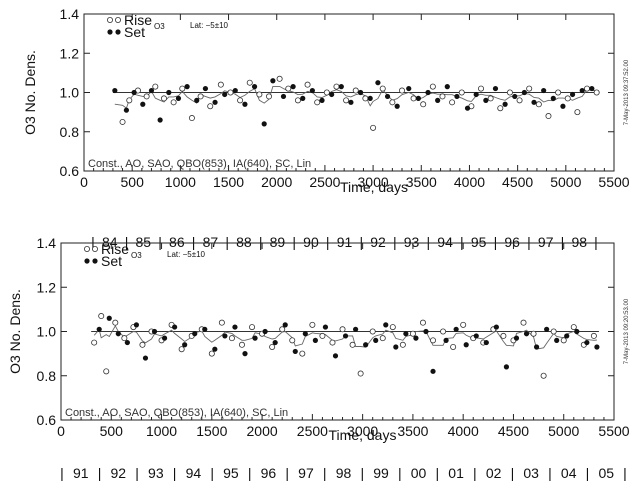 This screenshot has width=639, height=485. What do you see at coordinates (627, 92) in the screenshot?
I see `timestamp-label: 7-May-2013 09:37:52.00` at bounding box center [627, 92].